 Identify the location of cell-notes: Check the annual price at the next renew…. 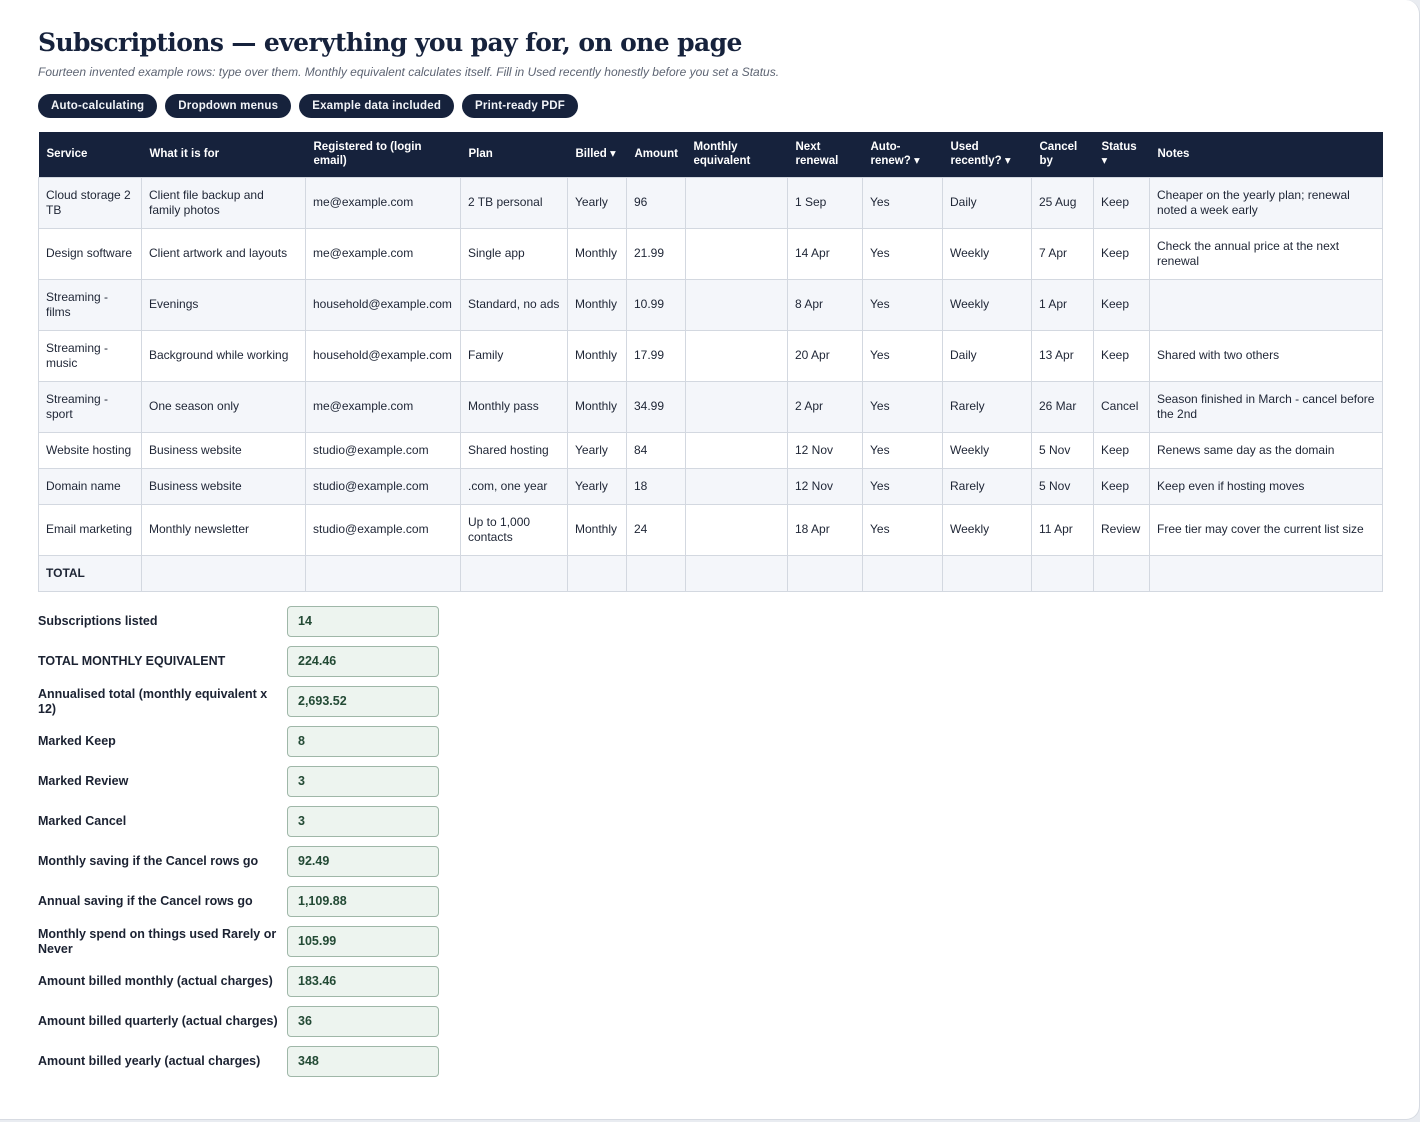
(1266, 253).